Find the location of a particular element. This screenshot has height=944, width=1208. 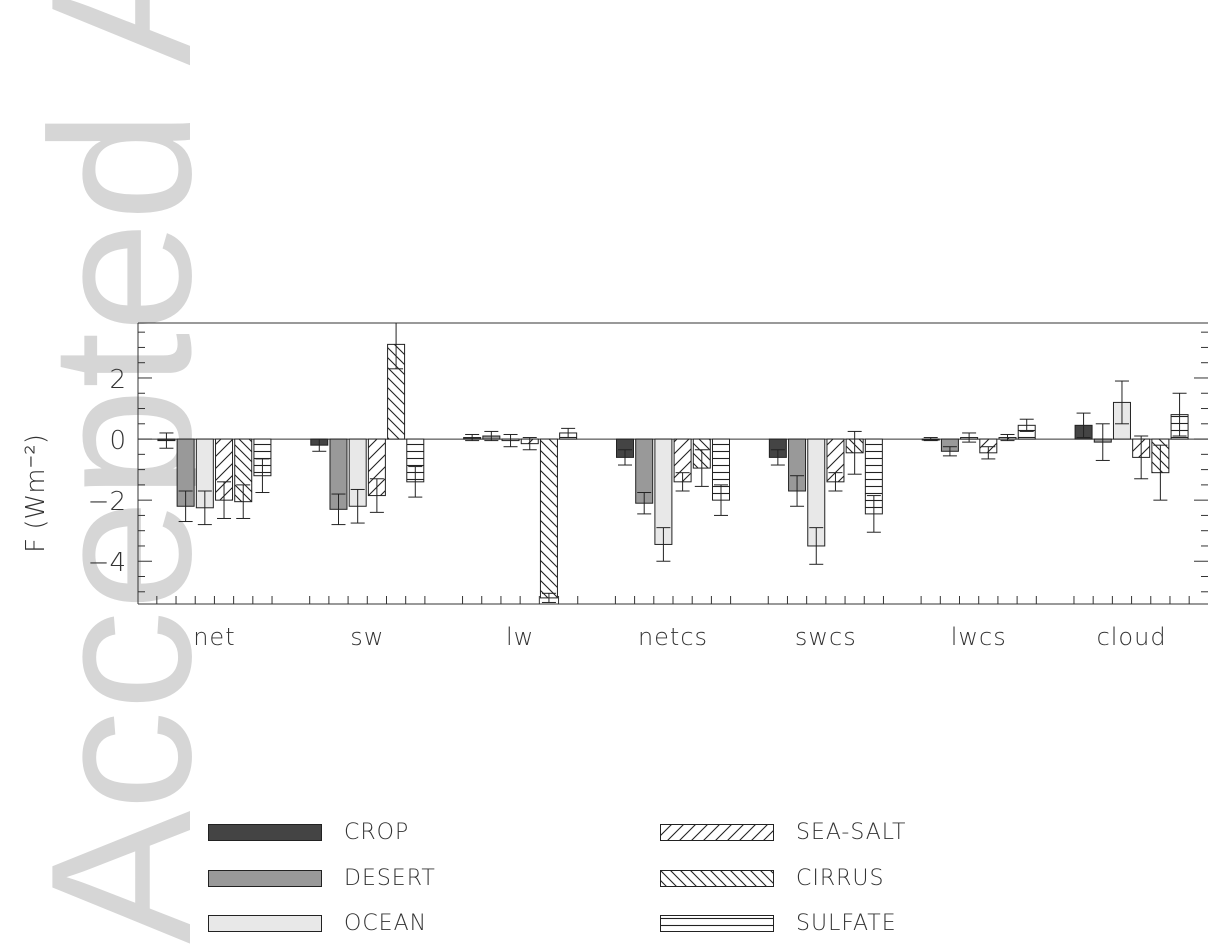

legend-label-sulfate: SULFATE is located at coordinates (846, 923).